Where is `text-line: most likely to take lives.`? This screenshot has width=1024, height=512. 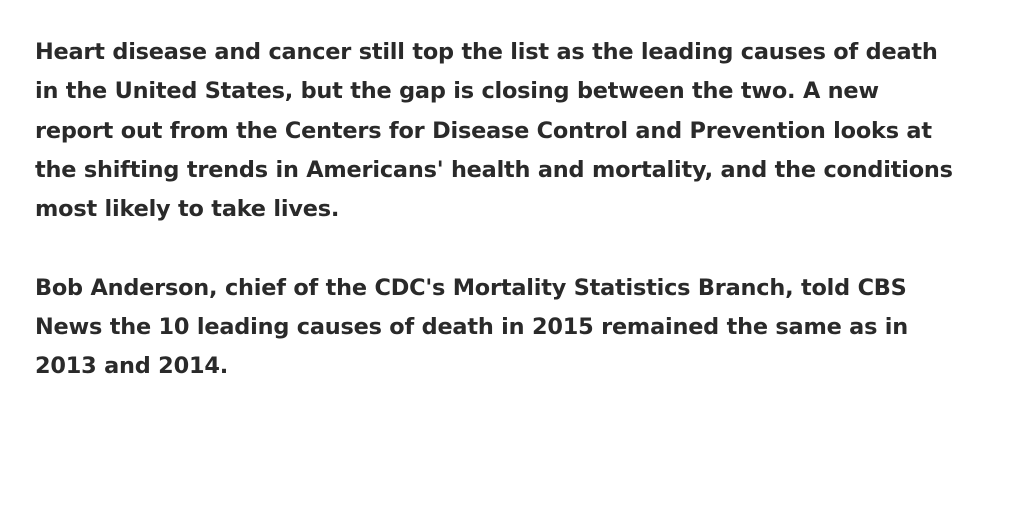
text-line: most likely to take lives. is located at coordinates (187, 209).